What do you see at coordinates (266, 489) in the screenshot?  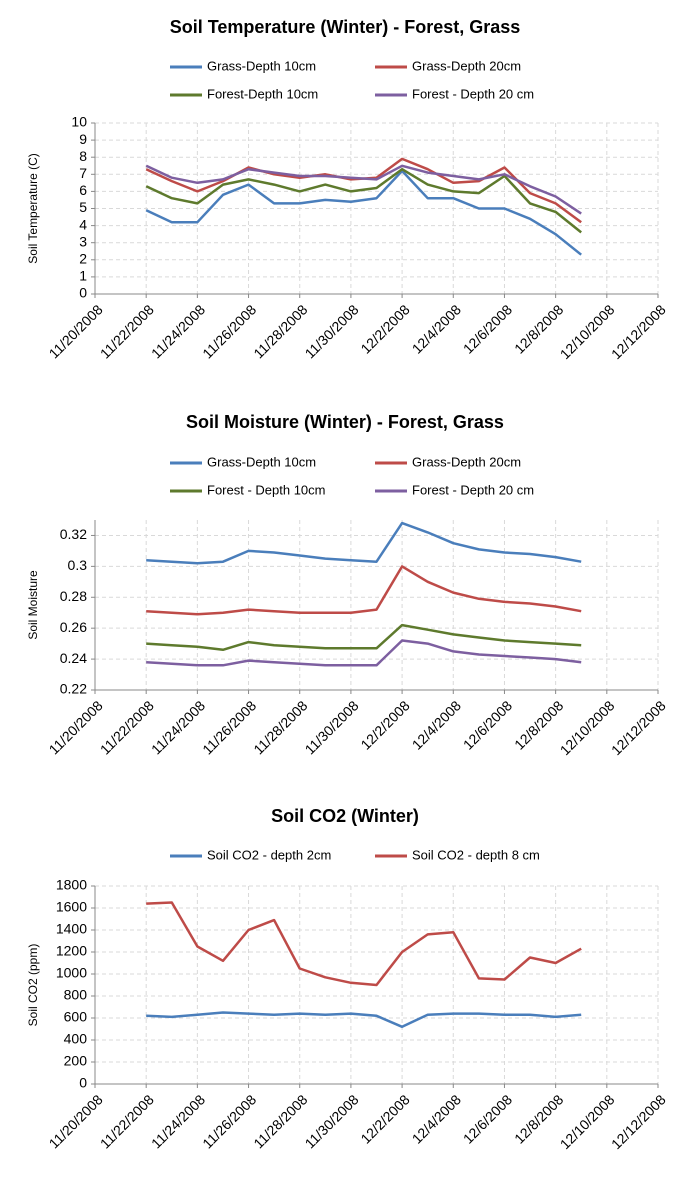 I see `legend-label: Forest - Depth 10cm` at bounding box center [266, 489].